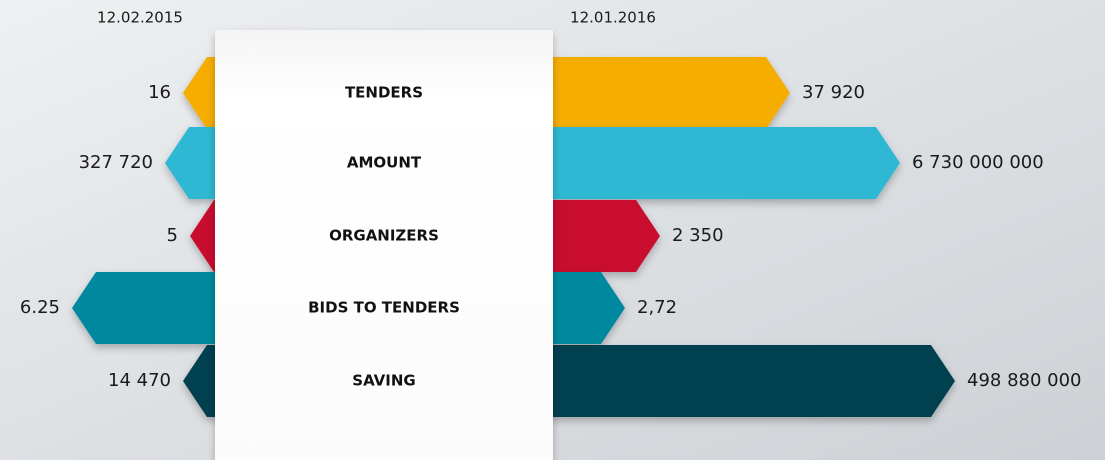 The height and width of the screenshot is (460, 1105). I want to click on row-label: BIDS TO TENDERS, so click(384, 308).